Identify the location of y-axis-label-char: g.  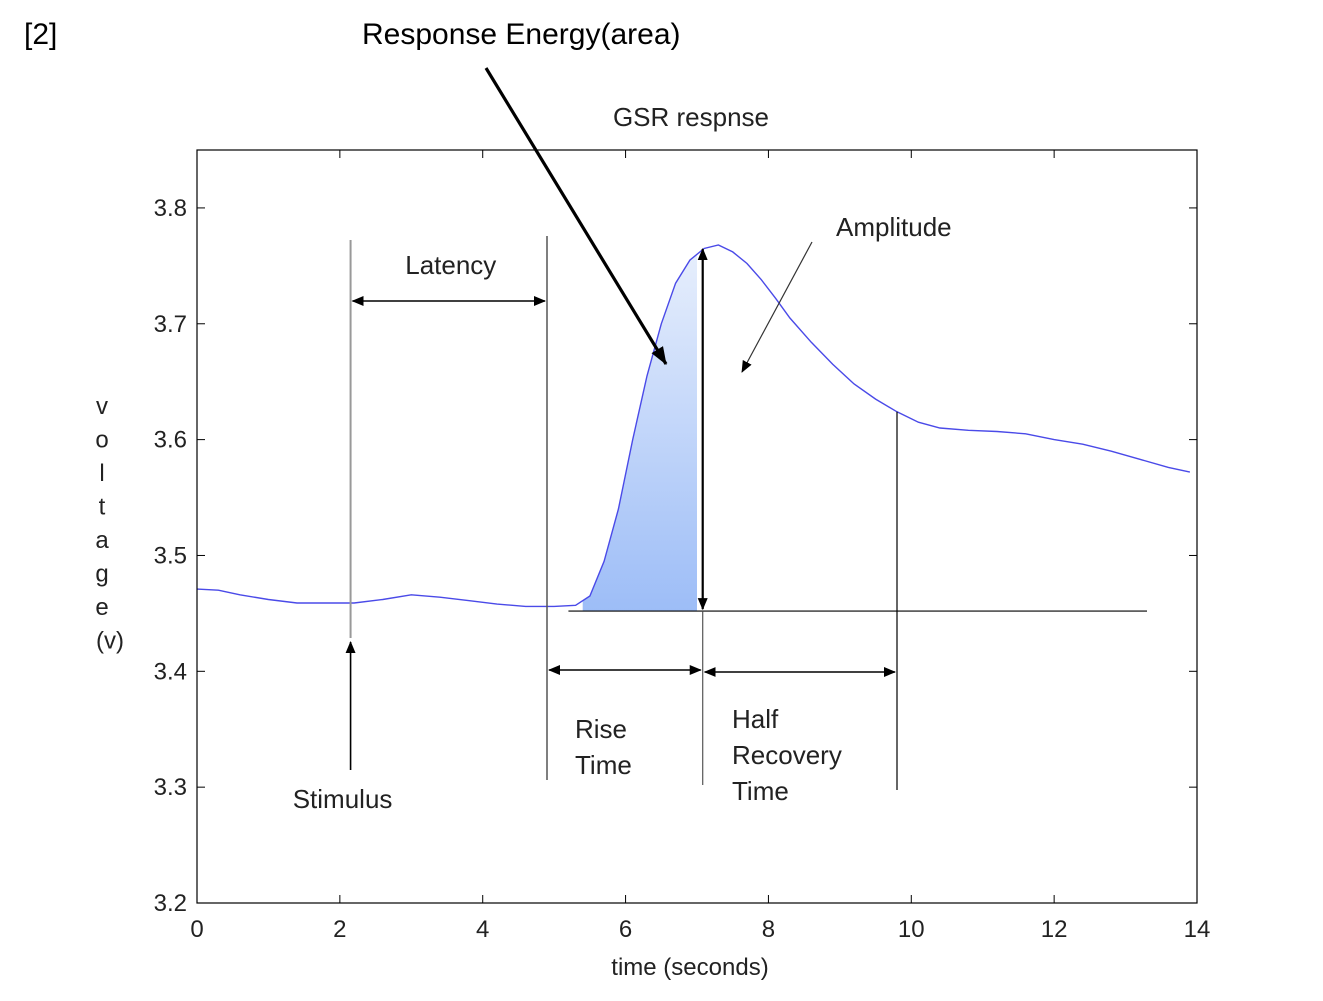
(101, 574).